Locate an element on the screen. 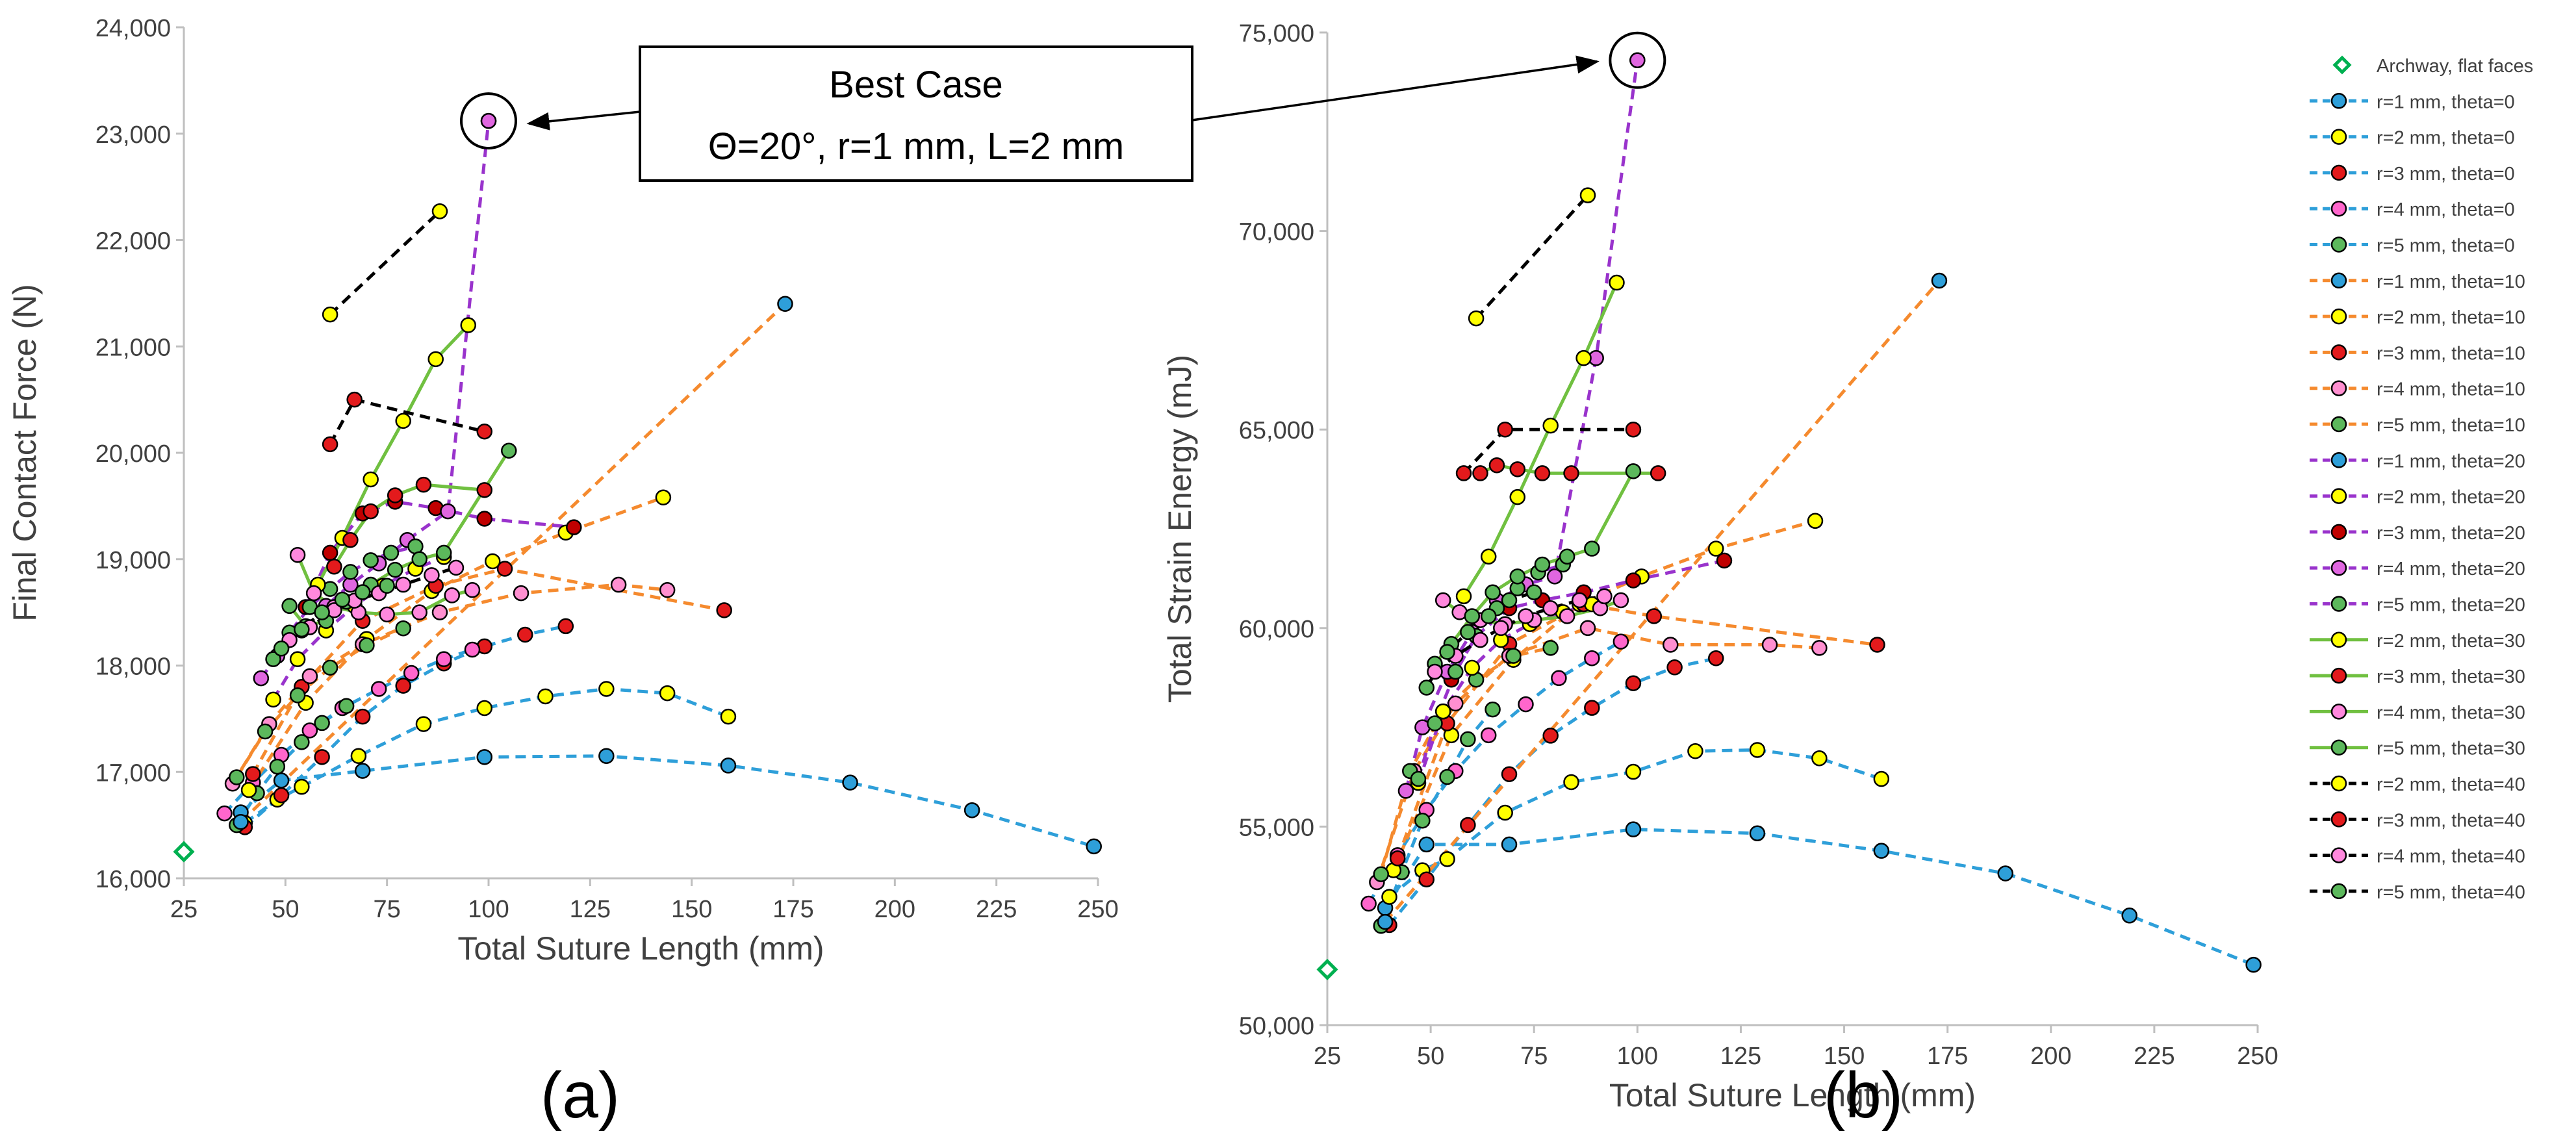  legend-item-r5t30: r=5 mm, theta=30 is located at coordinates (2417, 749).